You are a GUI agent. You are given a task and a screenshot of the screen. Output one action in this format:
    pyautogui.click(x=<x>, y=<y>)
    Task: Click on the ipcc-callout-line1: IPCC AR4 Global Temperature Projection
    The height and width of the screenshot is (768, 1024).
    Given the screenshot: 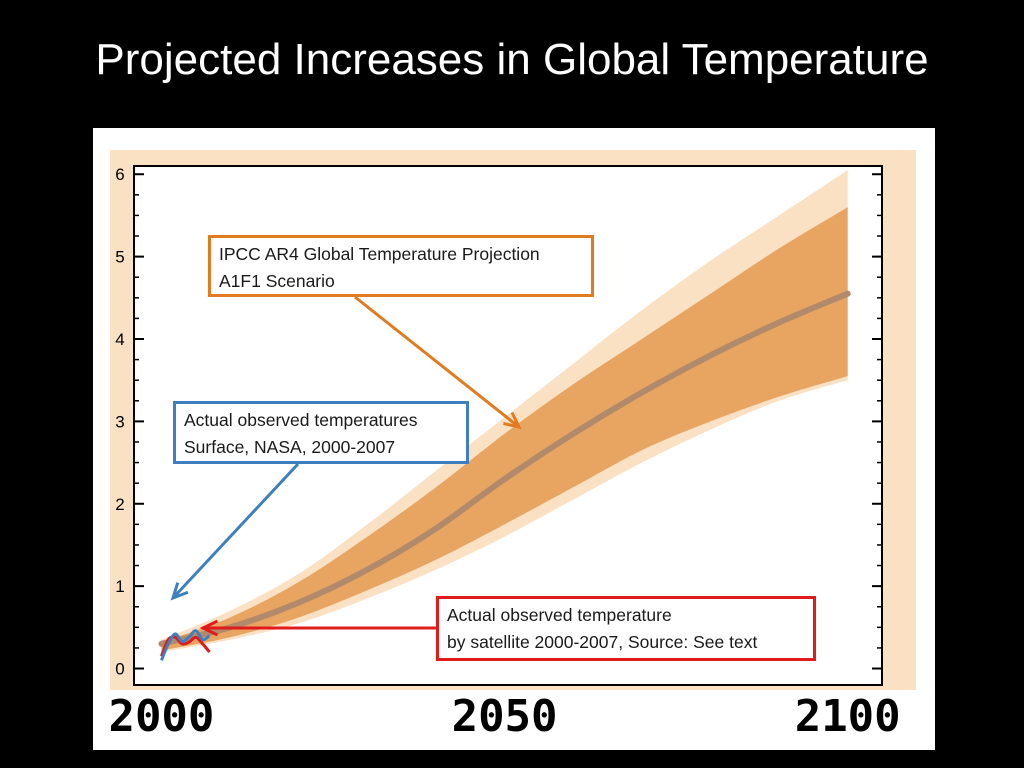 What is the action you would take?
    pyautogui.click(x=379, y=254)
    